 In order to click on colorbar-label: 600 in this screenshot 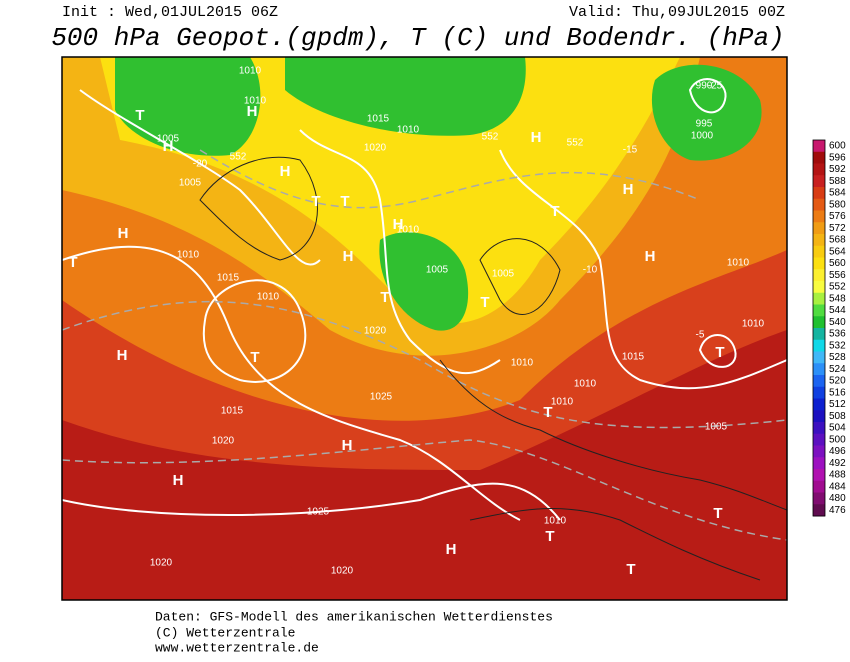, I will do `click(837, 146)`.